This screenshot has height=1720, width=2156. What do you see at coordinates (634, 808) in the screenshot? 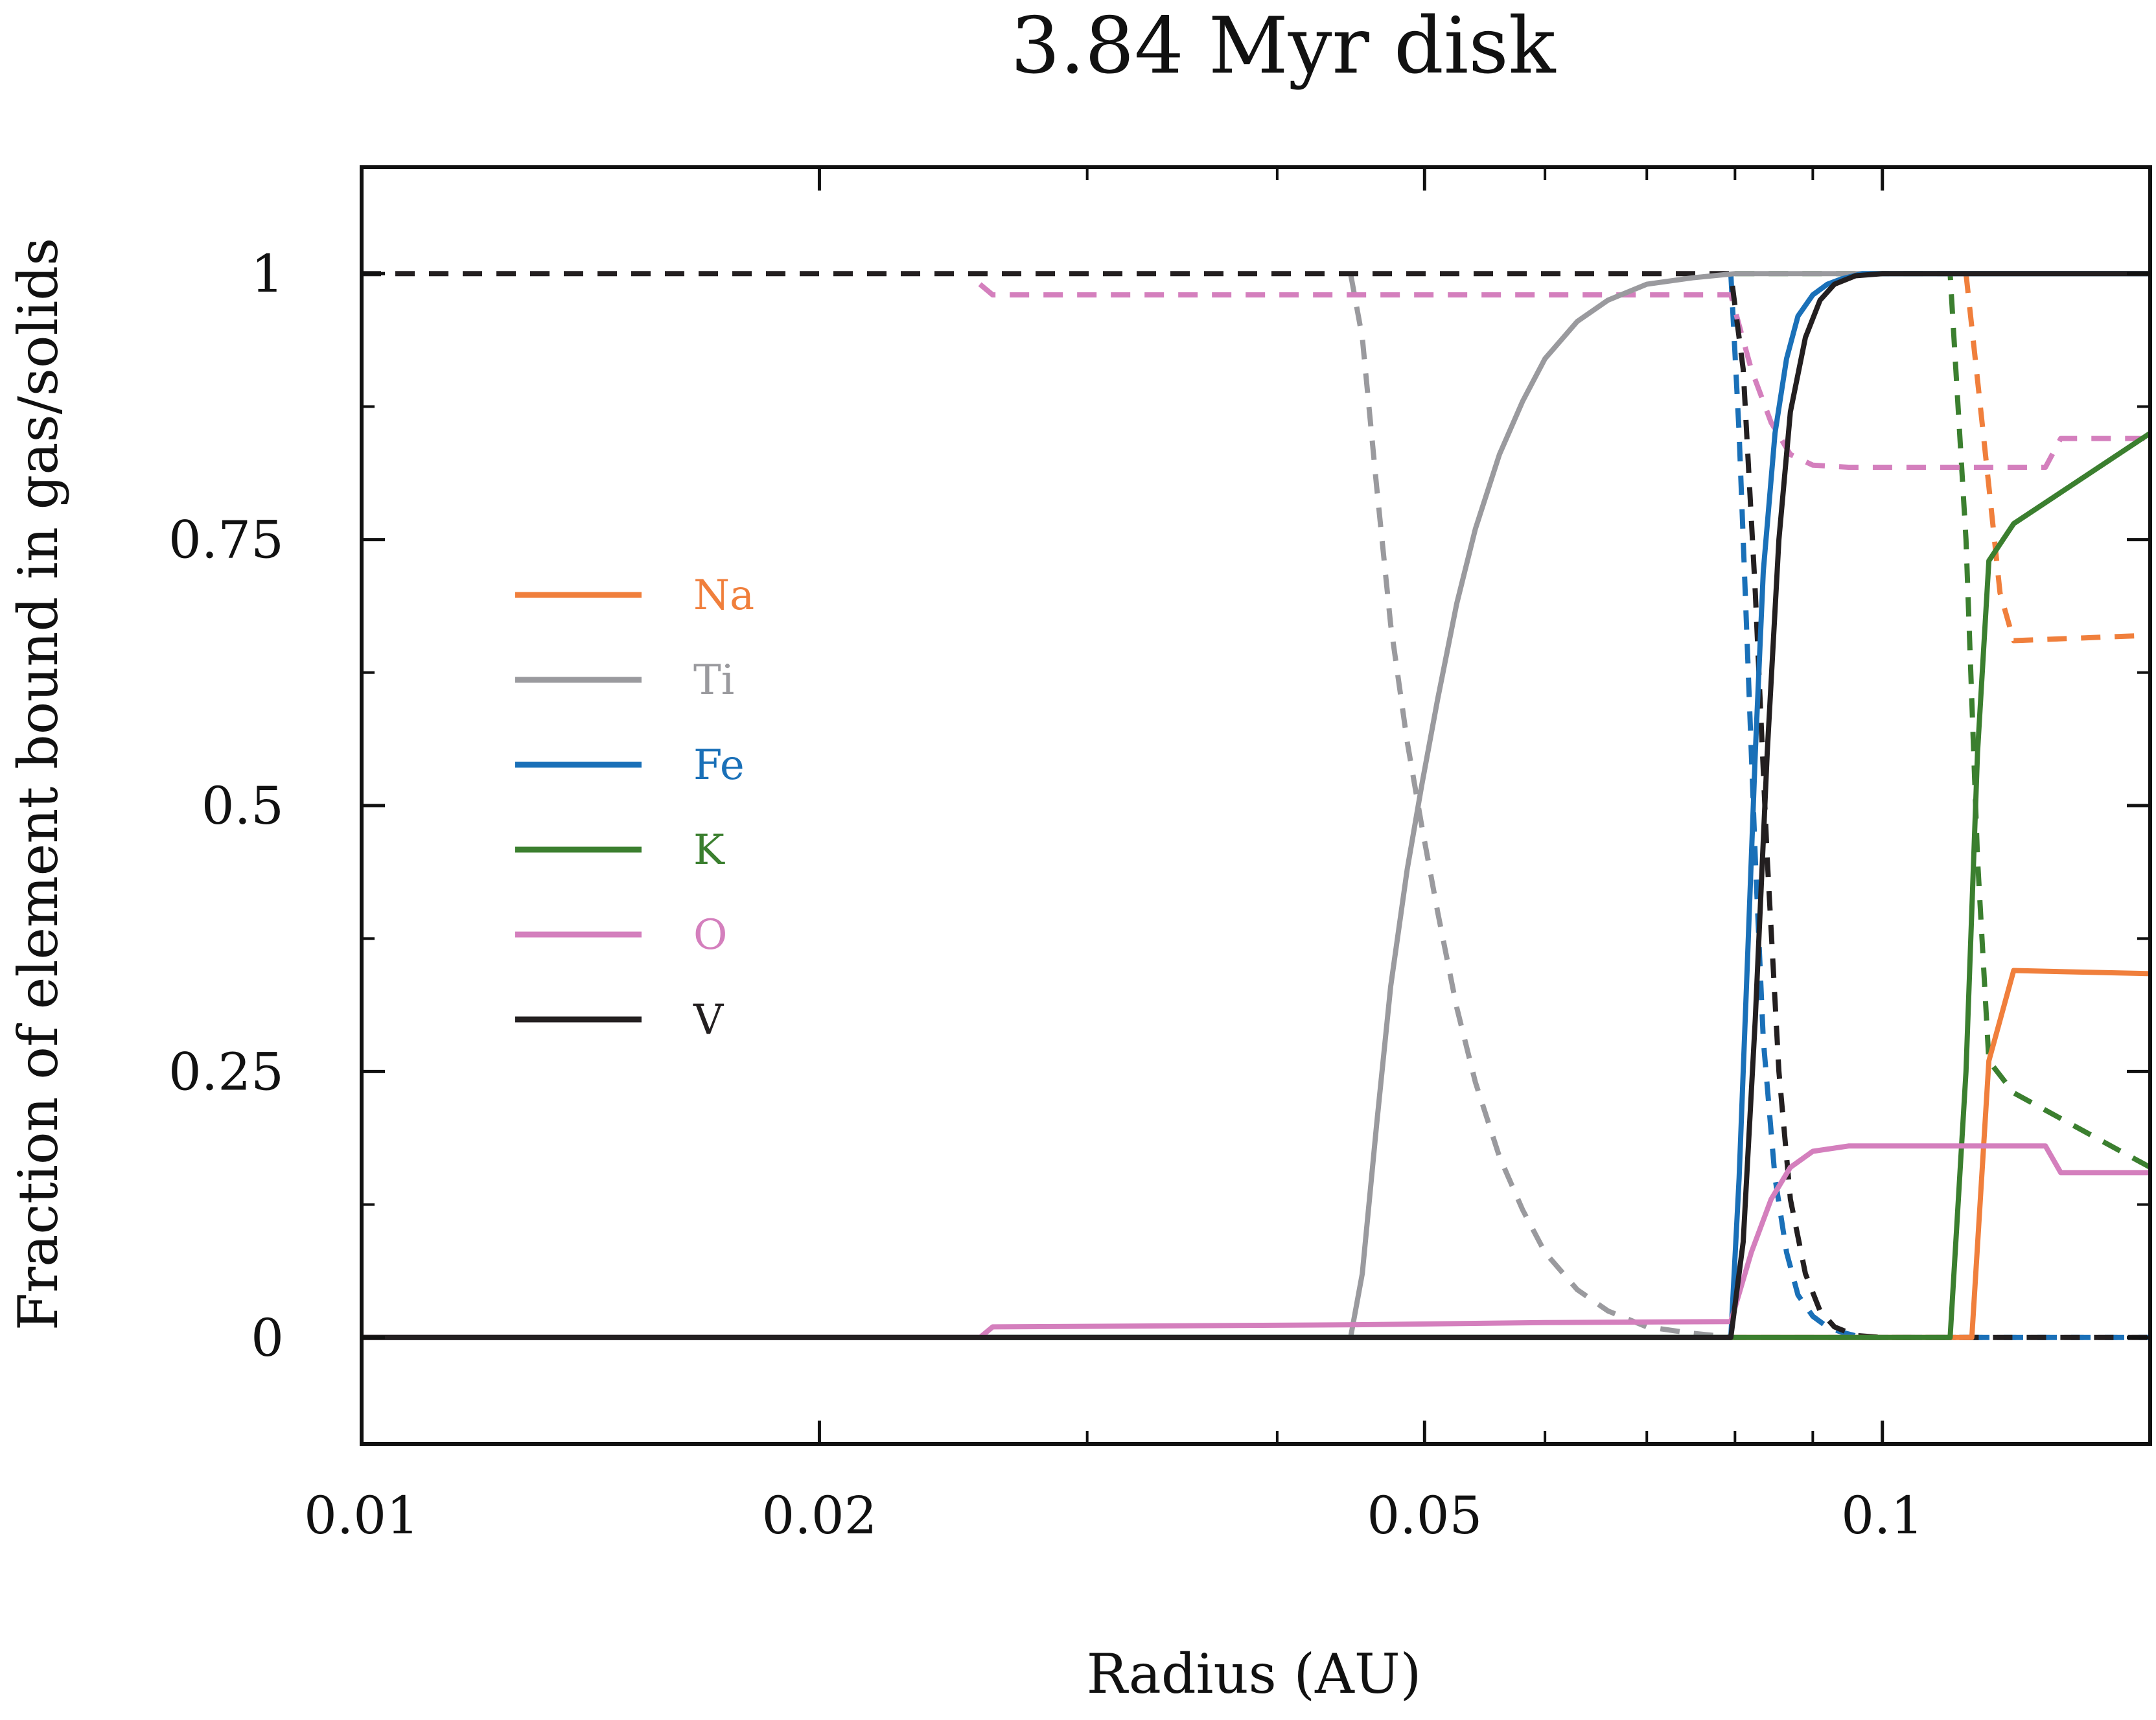
I see `legend: Na Ti Fe KOV` at bounding box center [634, 808].